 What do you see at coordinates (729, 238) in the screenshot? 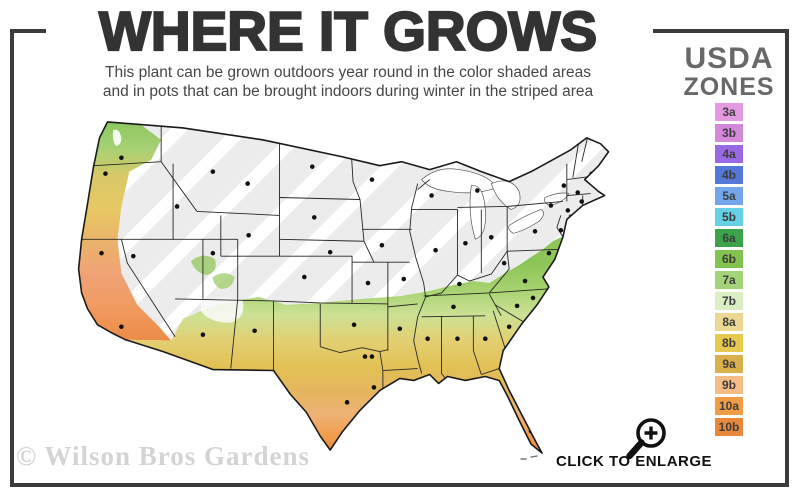
I see `zone-swatch-6a: 6a` at bounding box center [729, 238].